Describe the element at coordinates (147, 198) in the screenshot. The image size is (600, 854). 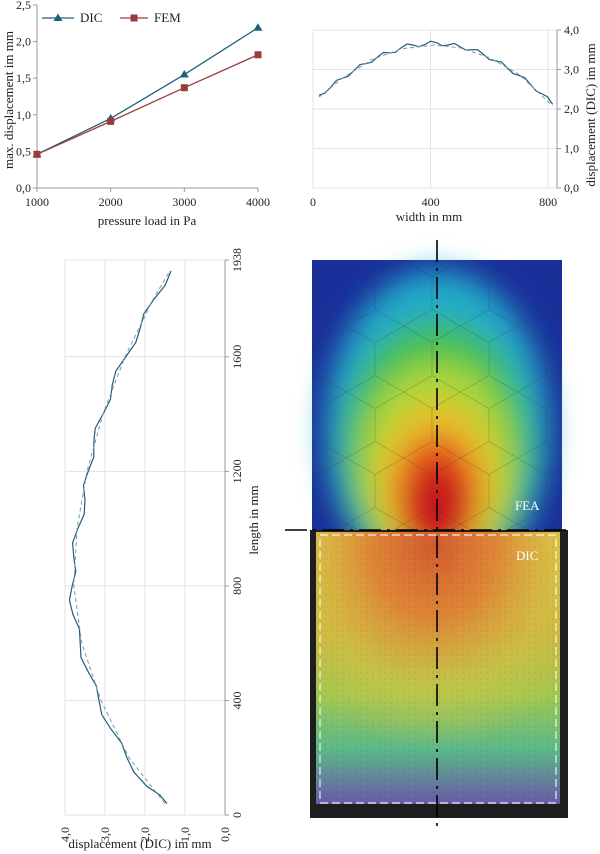
I see `chart1-x-ticks: 1000 2000 3000 4000` at that location.